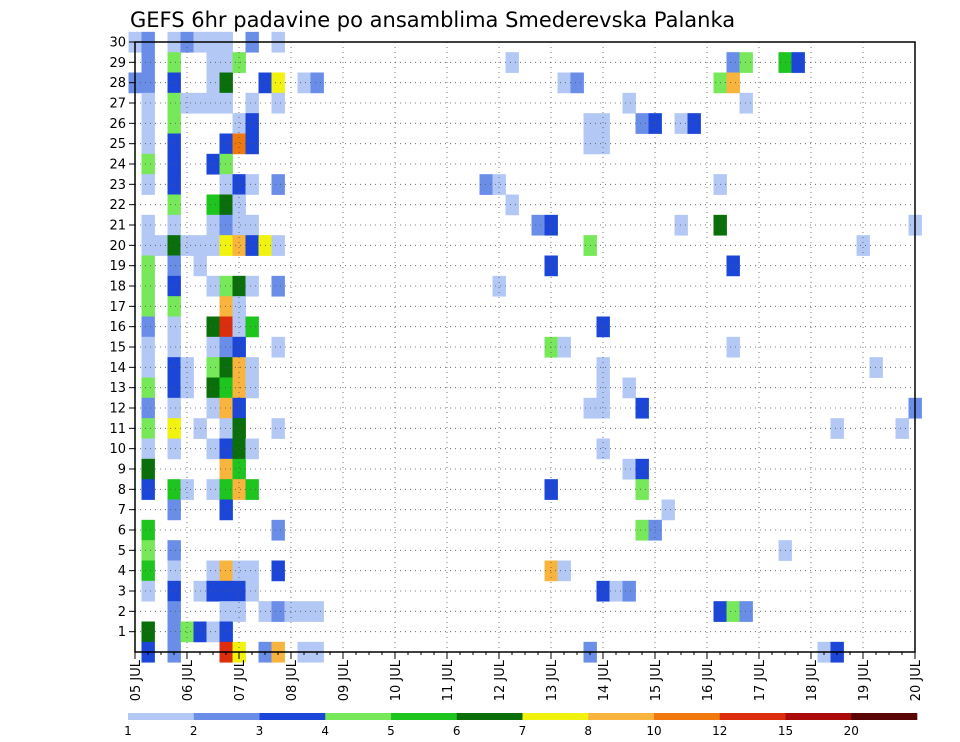 The image size is (960, 742). Describe the element at coordinates (117, 409) in the screenshot. I see `y-tick-label: 12` at that location.